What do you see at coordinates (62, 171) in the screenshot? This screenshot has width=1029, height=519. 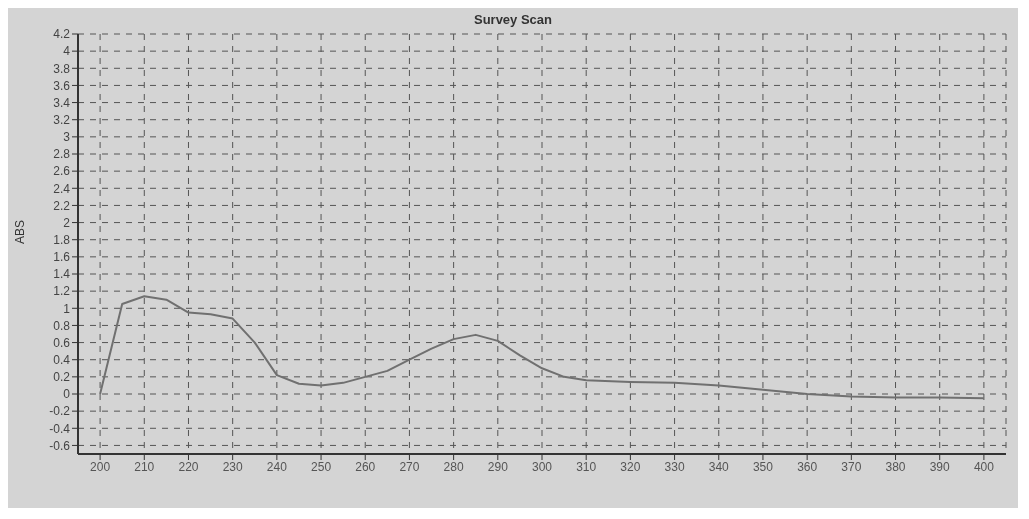 I see `y-tick-label: 2.6` at bounding box center [62, 171].